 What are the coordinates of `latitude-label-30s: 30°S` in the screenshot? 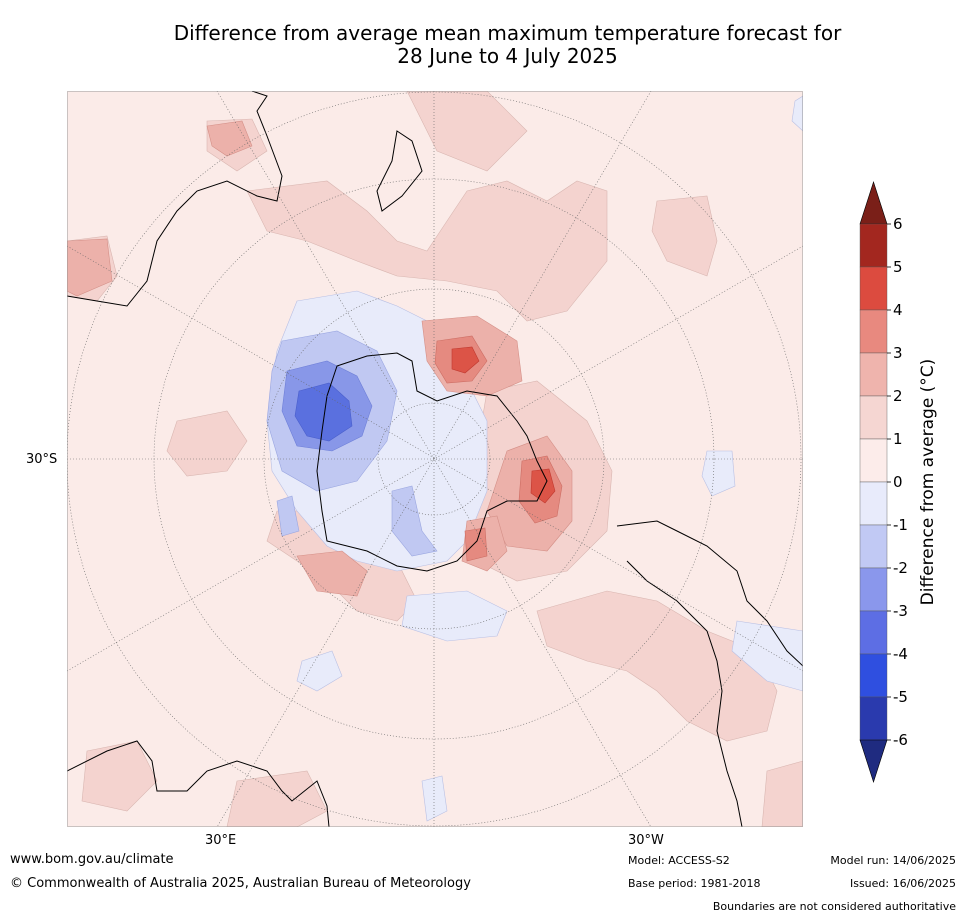 It's located at (42, 459).